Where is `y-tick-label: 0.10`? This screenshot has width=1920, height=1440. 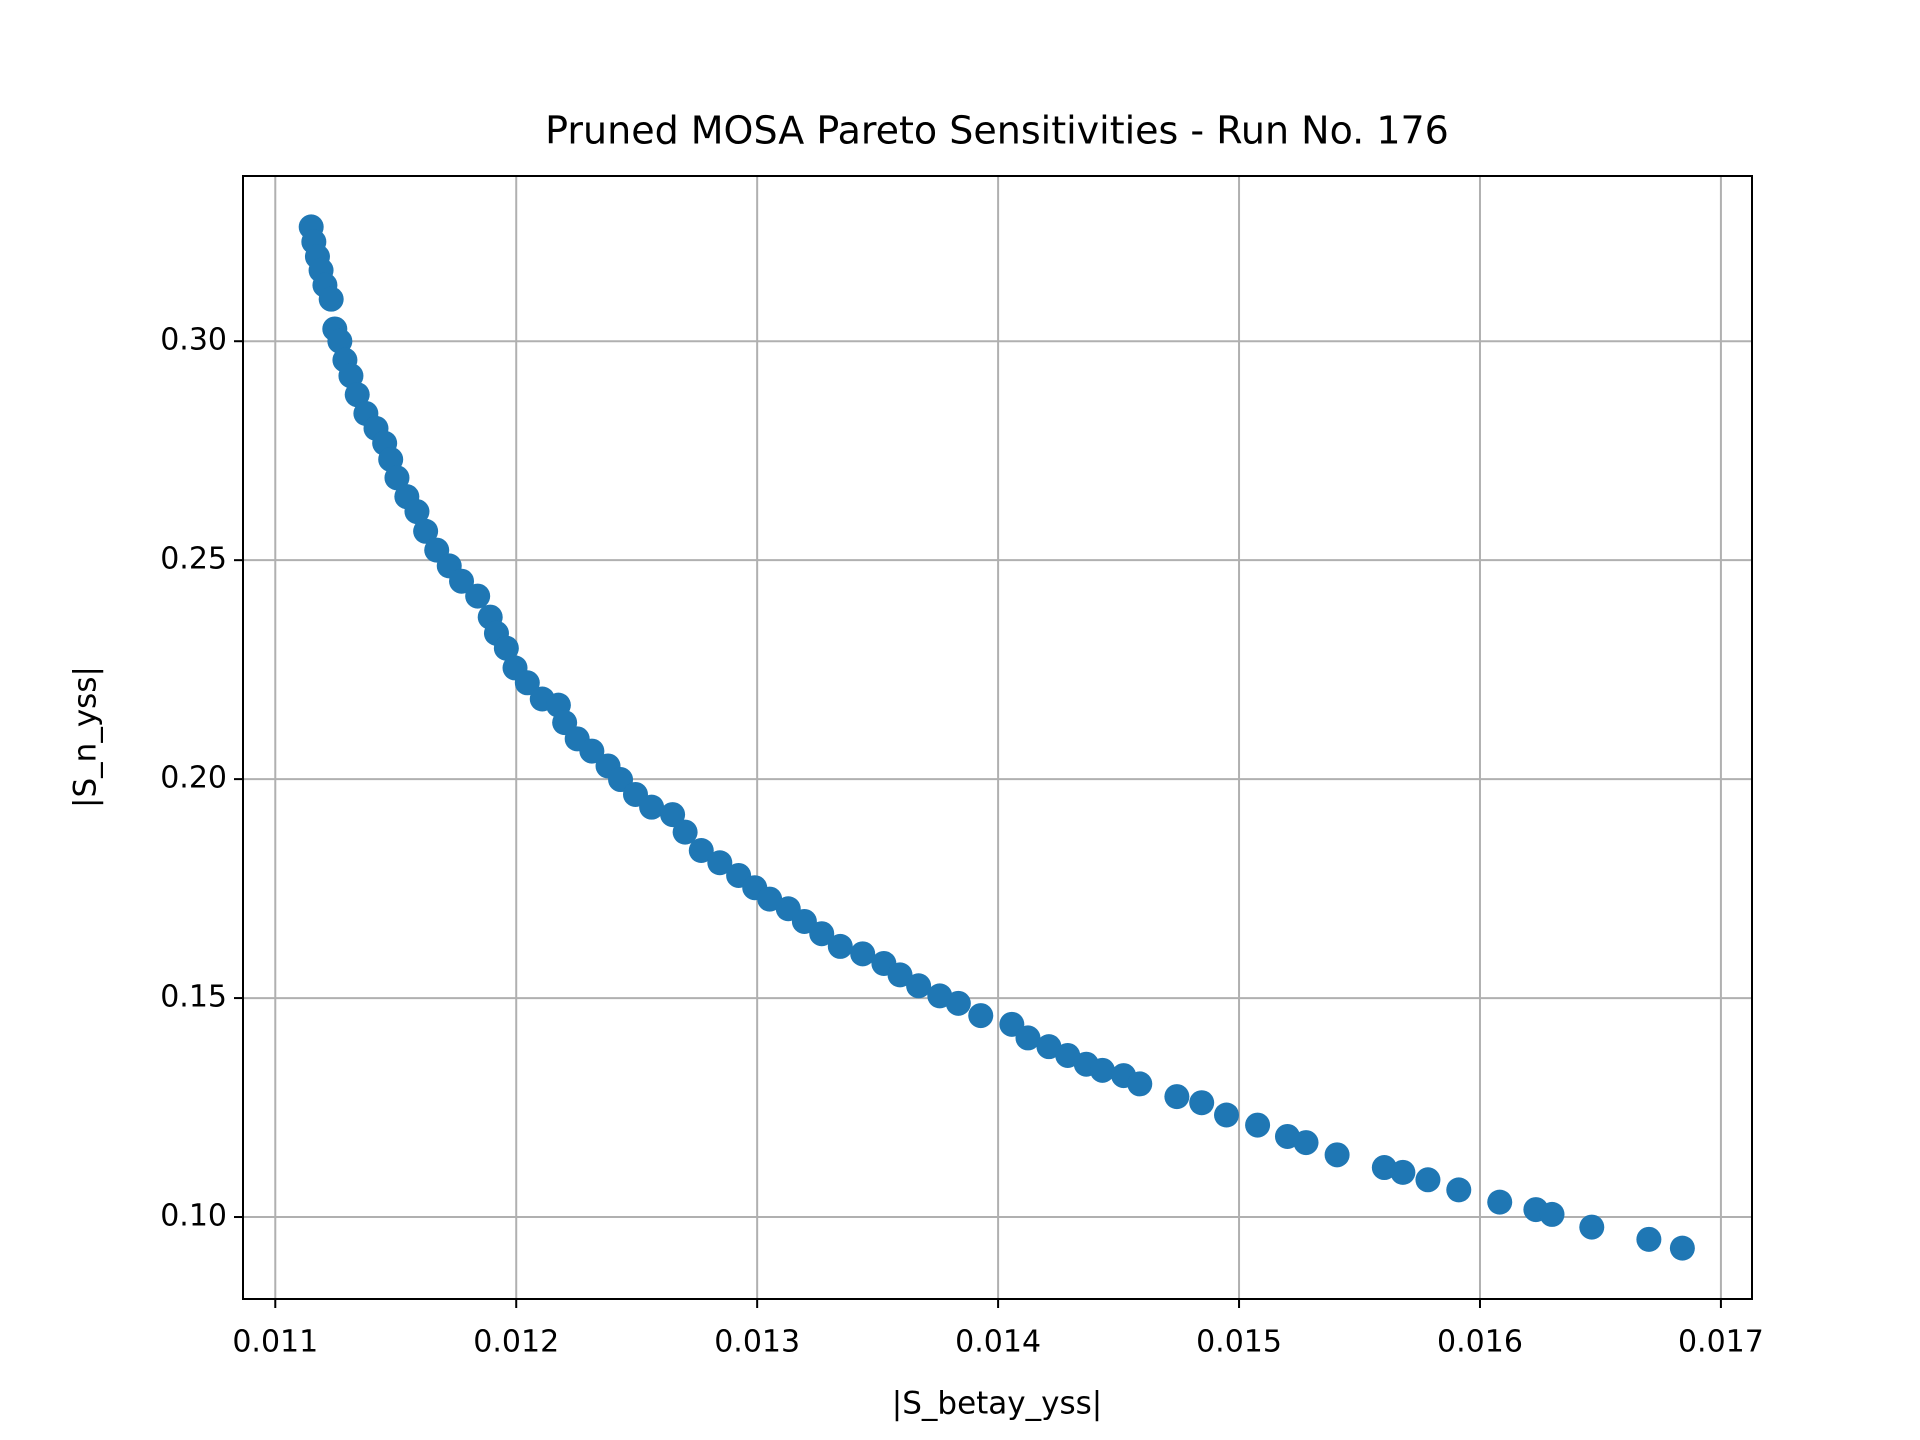
y-tick-label: 0.10 is located at coordinates (193, 1216).